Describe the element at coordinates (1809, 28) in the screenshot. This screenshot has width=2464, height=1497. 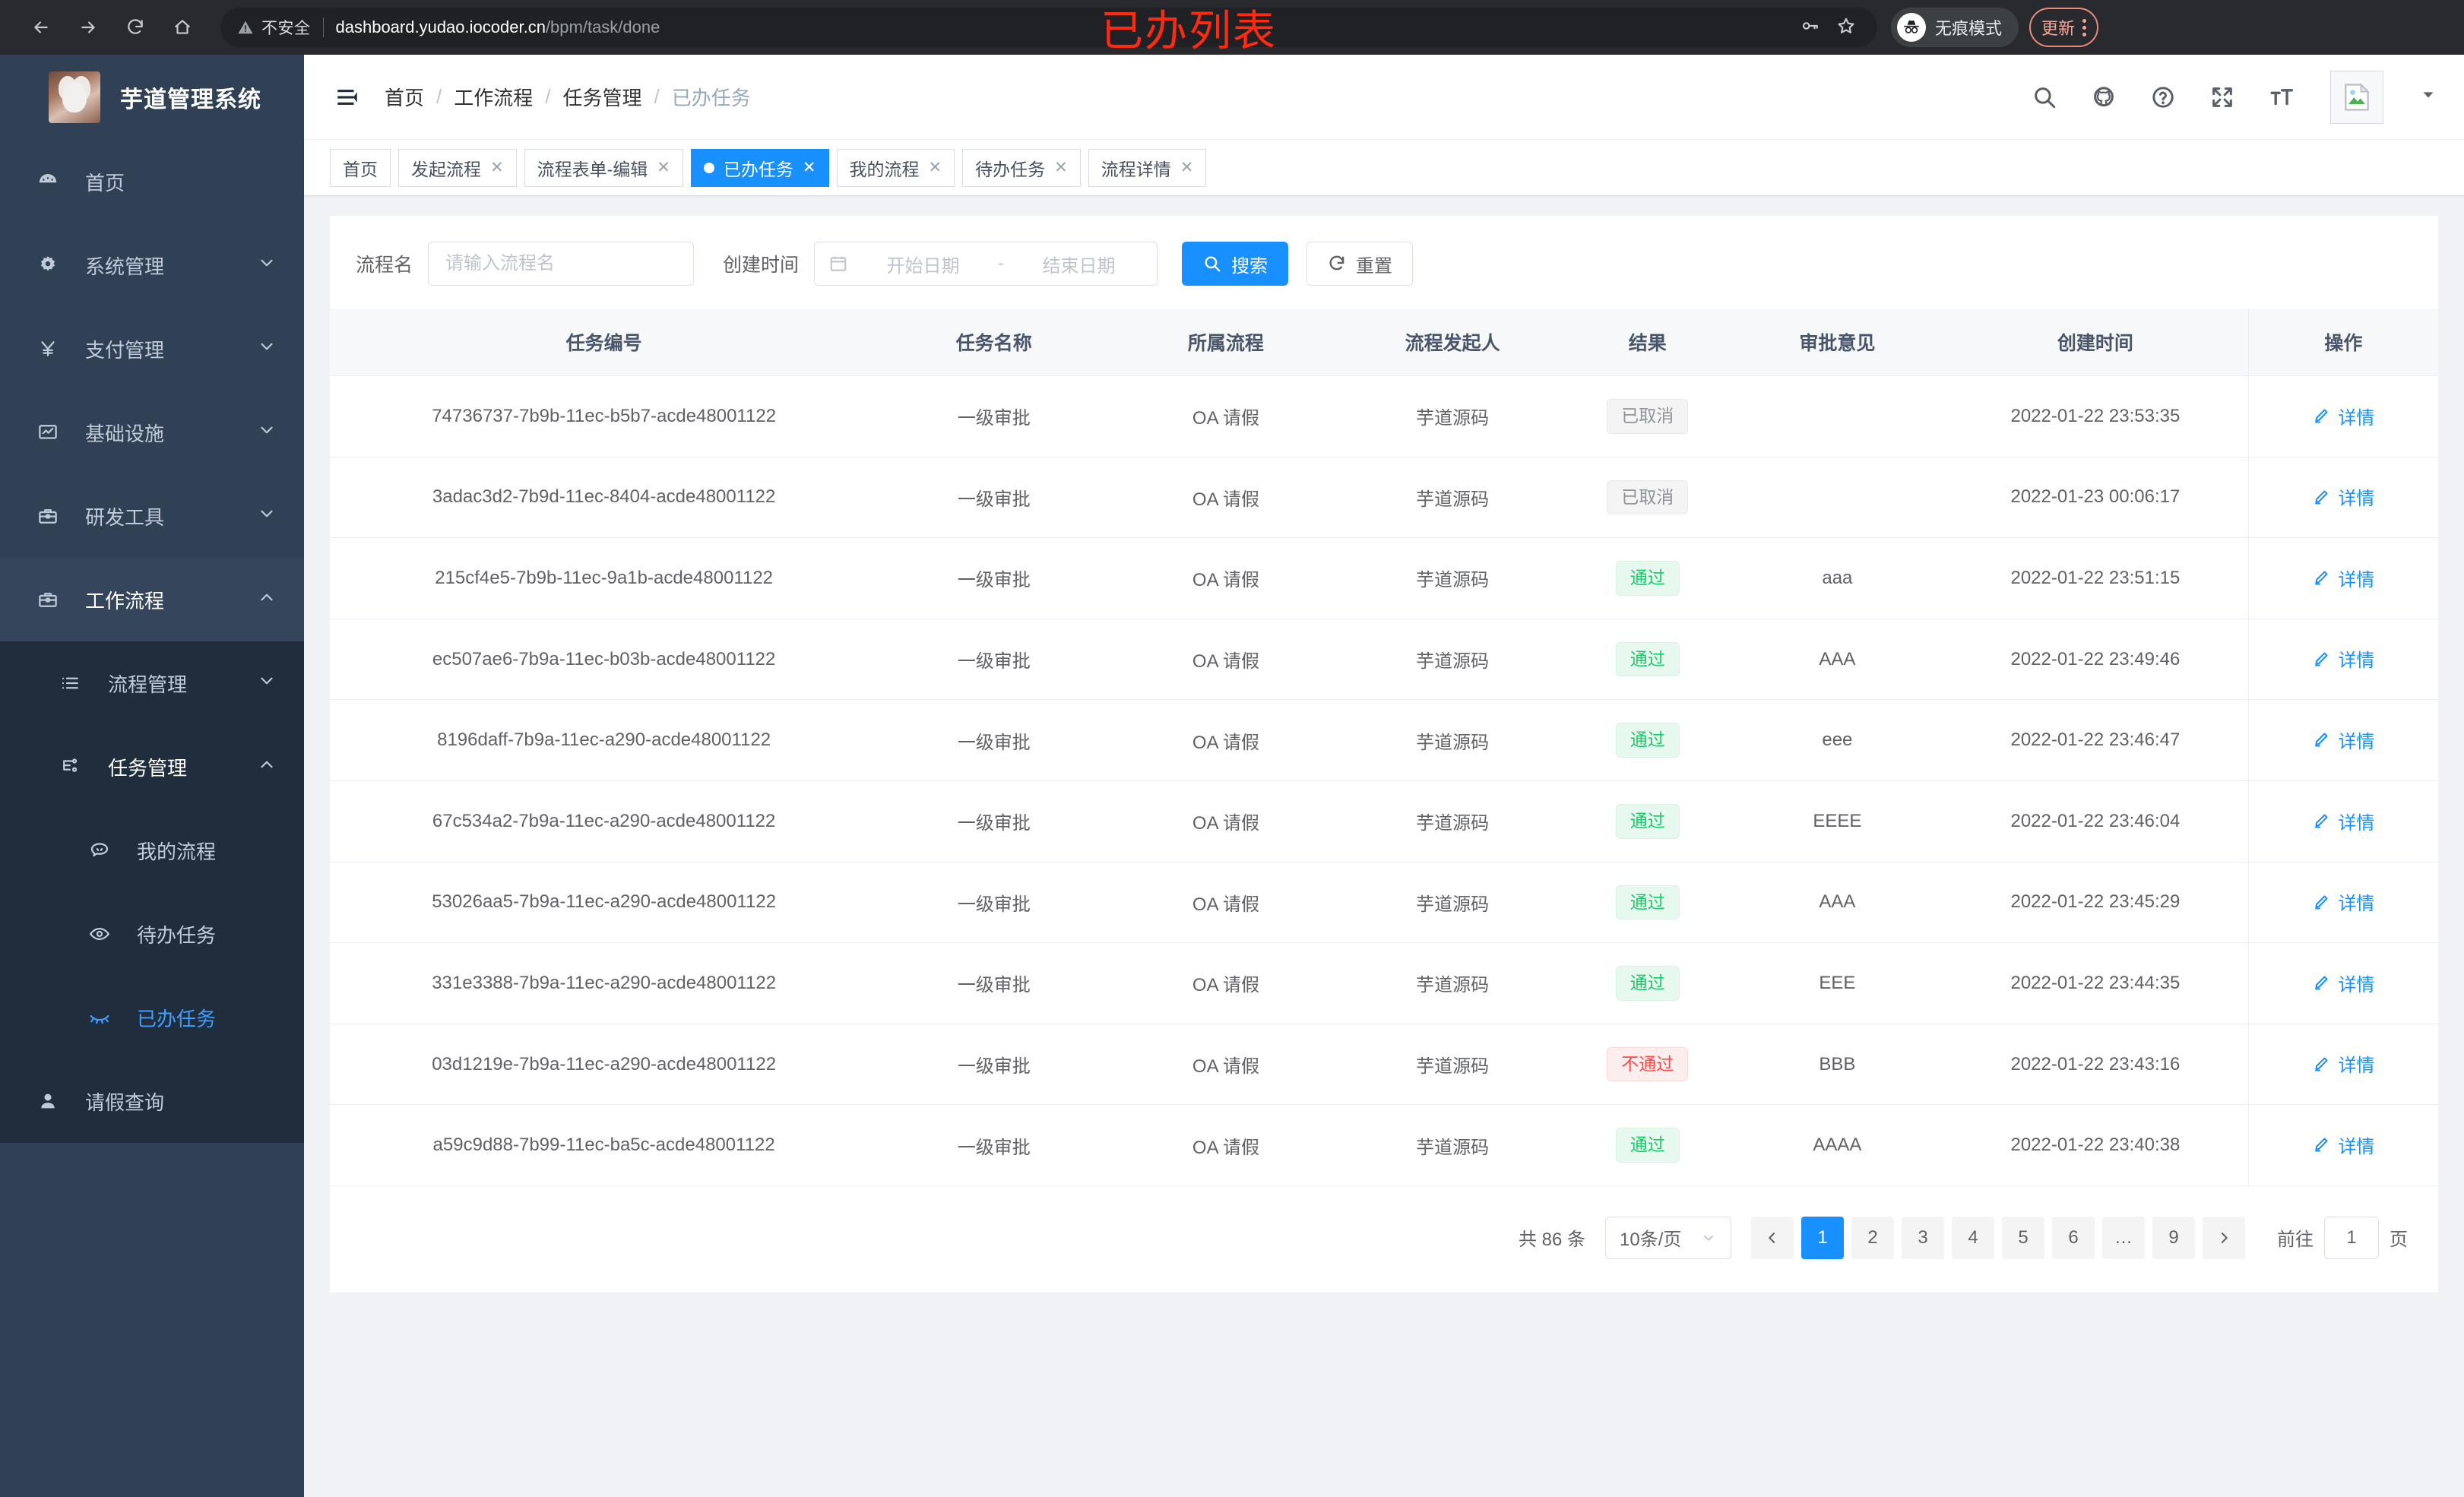
I see `password-key-icon` at that location.